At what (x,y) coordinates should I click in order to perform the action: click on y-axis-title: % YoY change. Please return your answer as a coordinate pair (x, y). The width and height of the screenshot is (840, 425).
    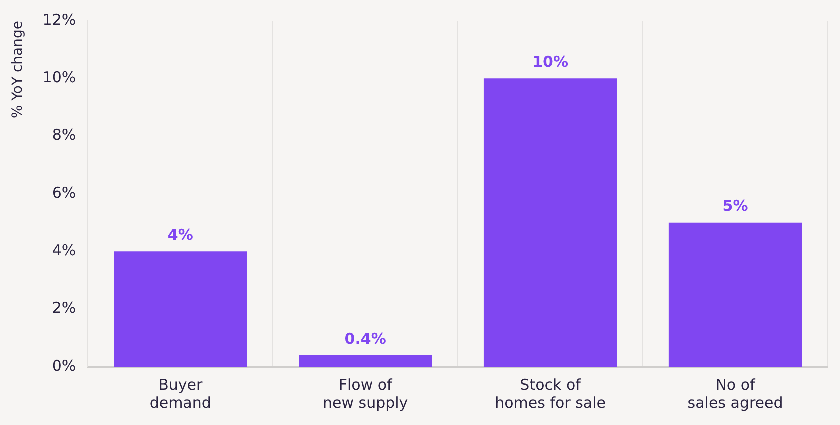
    Looking at the image, I should click on (18, 70).